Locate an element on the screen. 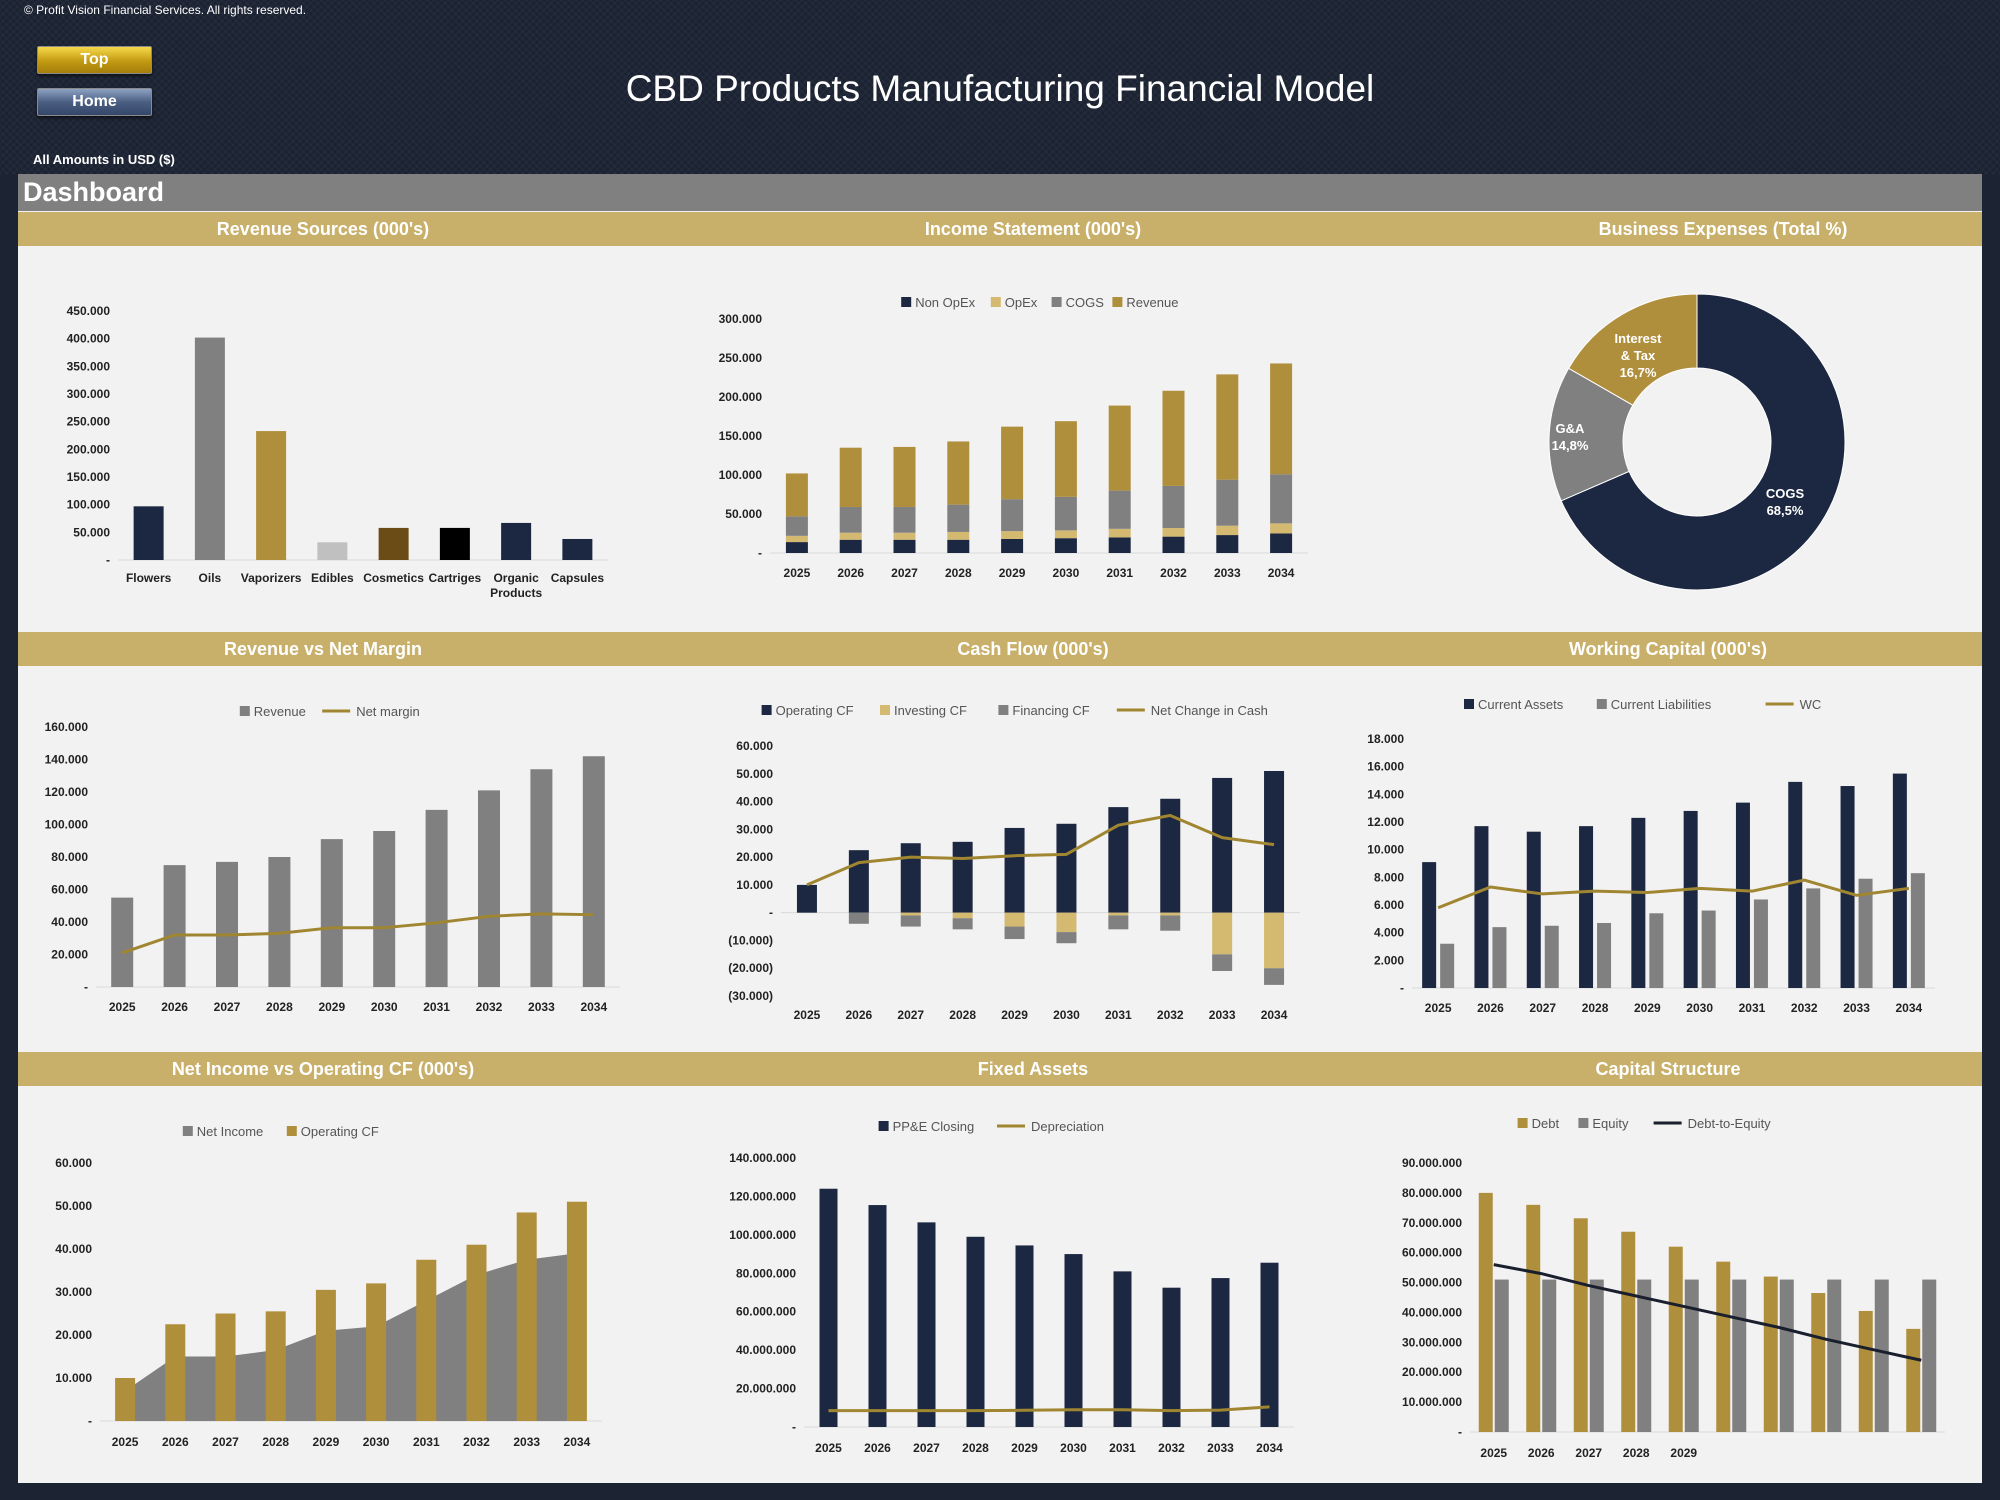  y-tick-label: 10.000 is located at coordinates (1385, 850).